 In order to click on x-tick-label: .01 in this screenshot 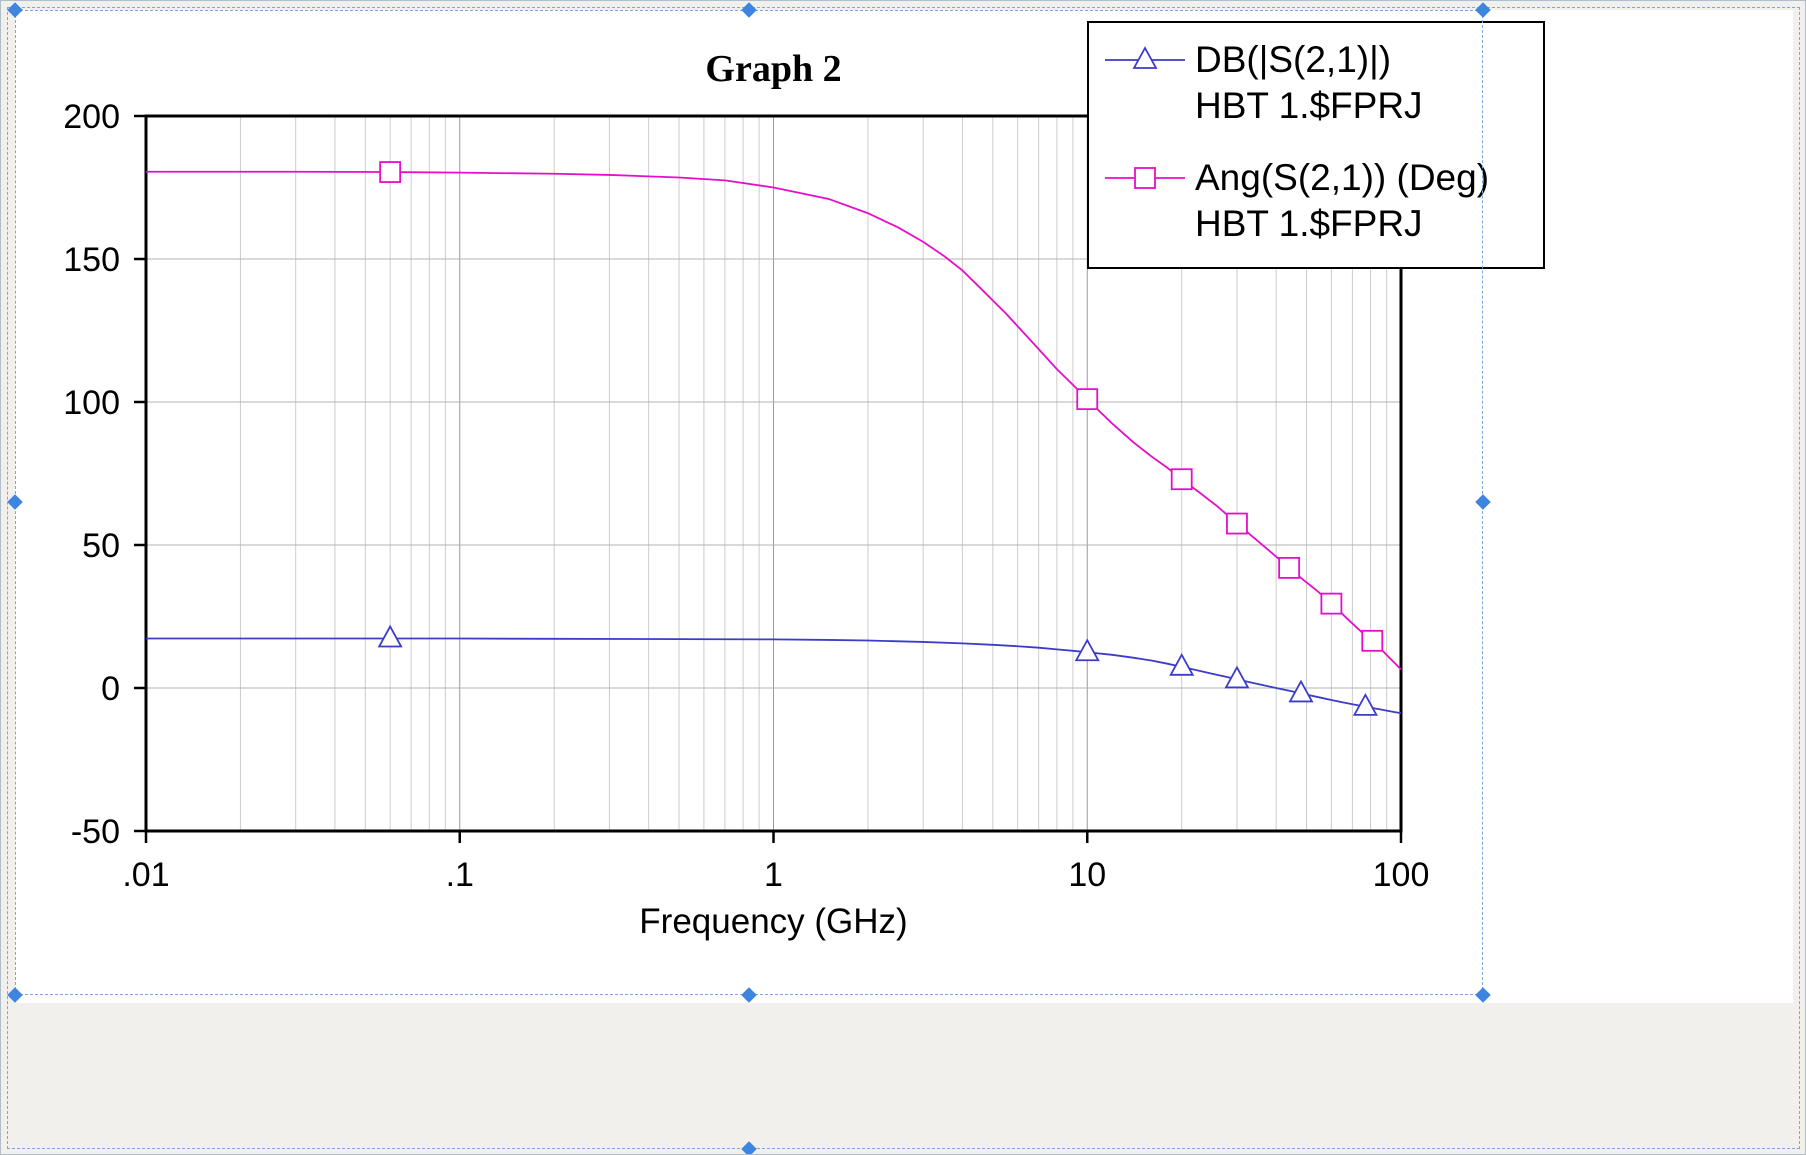, I will do `click(145, 875)`.